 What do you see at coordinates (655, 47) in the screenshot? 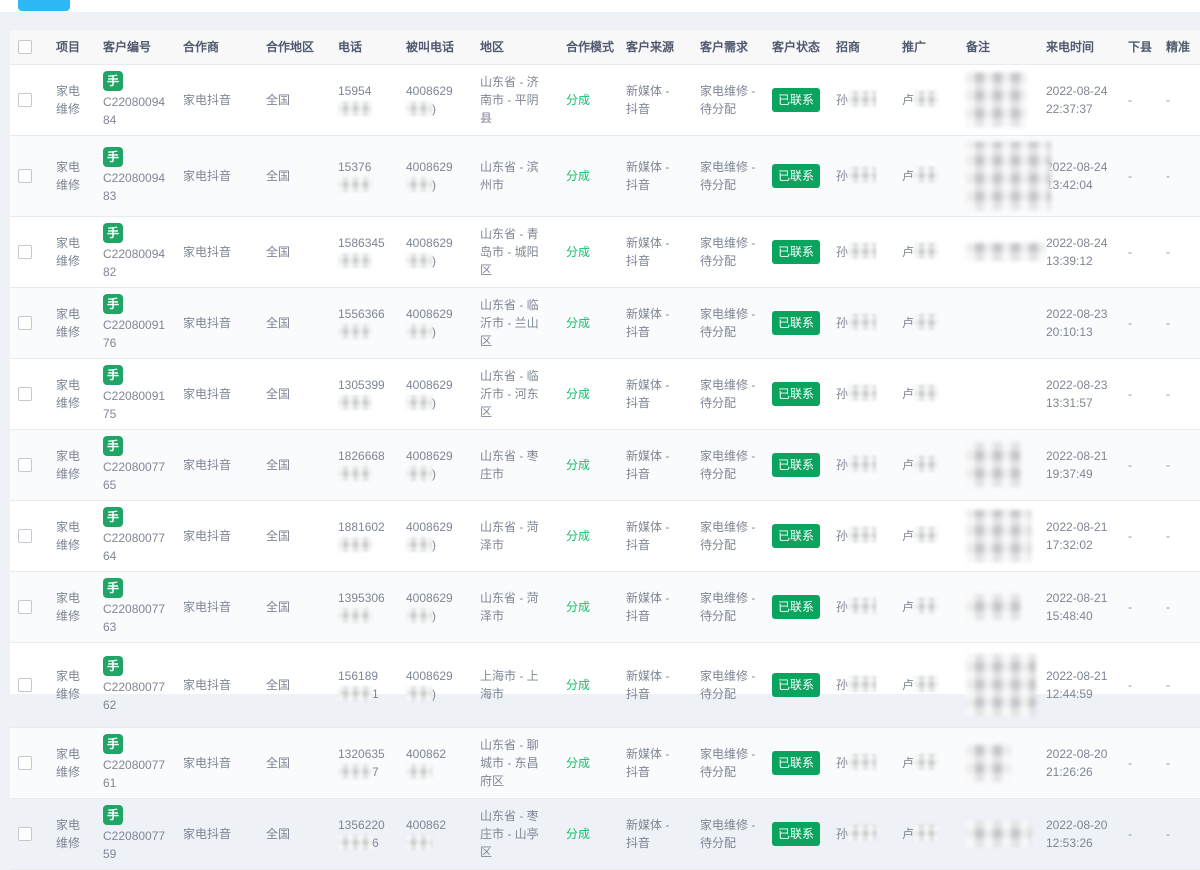
I see `col-header-source: 客户来源` at bounding box center [655, 47].